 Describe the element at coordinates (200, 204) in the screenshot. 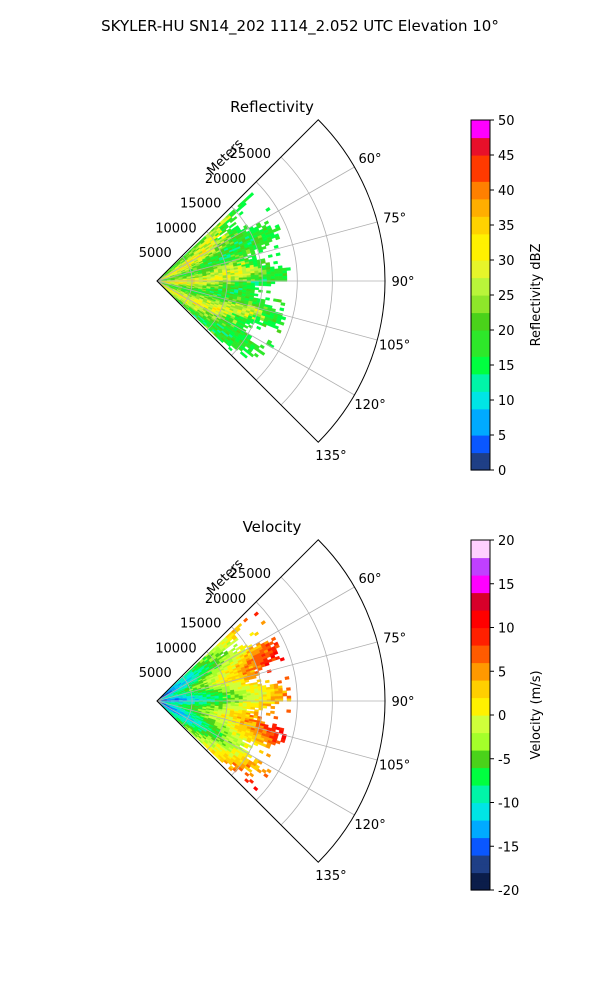

I see `range-tick-label: 15000` at that location.